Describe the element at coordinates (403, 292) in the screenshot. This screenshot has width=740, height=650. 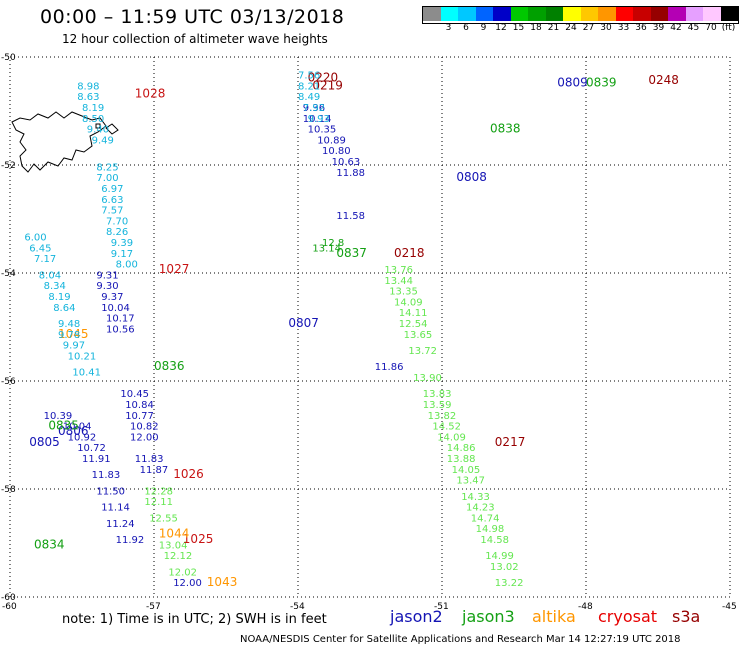
I see `wave-height-value: 13.35` at that location.